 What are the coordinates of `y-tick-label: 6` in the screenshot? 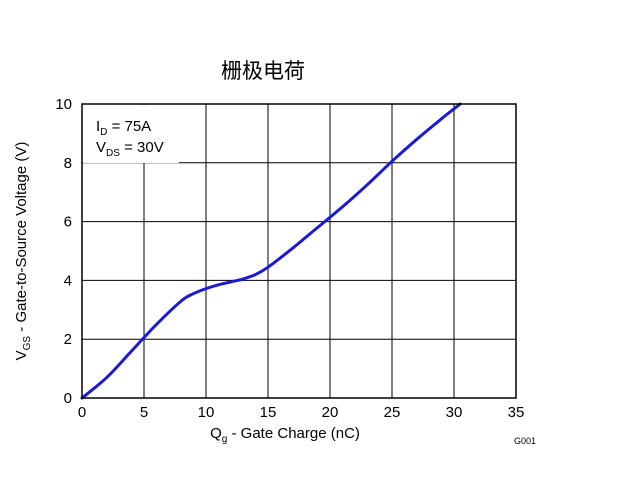 It's located at (68, 222).